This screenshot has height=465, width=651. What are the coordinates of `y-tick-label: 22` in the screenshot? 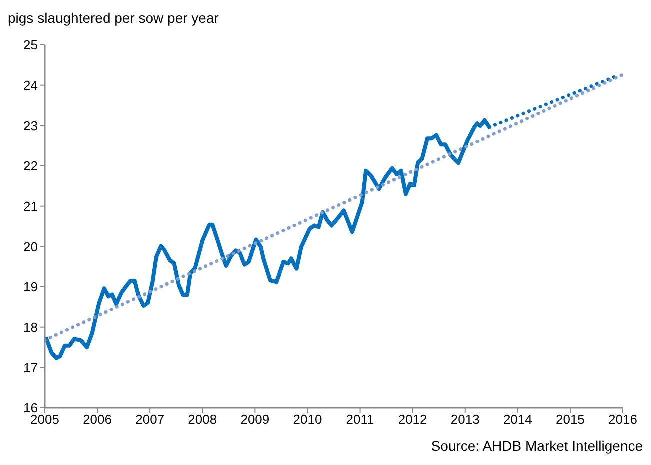 It's located at (31, 166).